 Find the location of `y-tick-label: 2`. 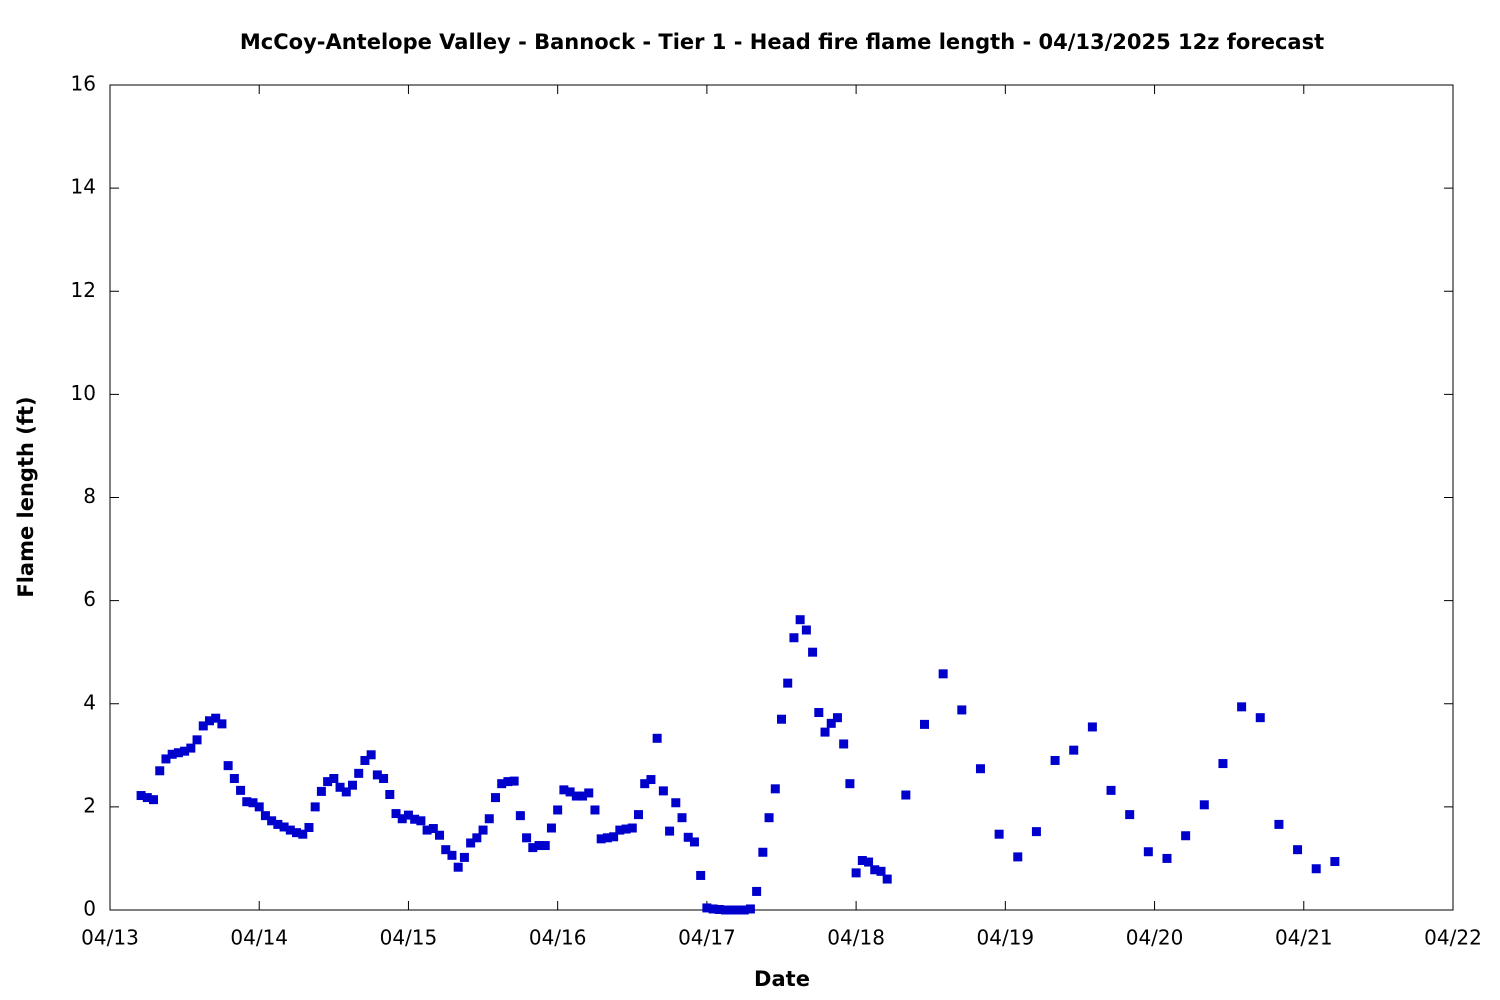

y-tick-label: 2 is located at coordinates (89, 805).